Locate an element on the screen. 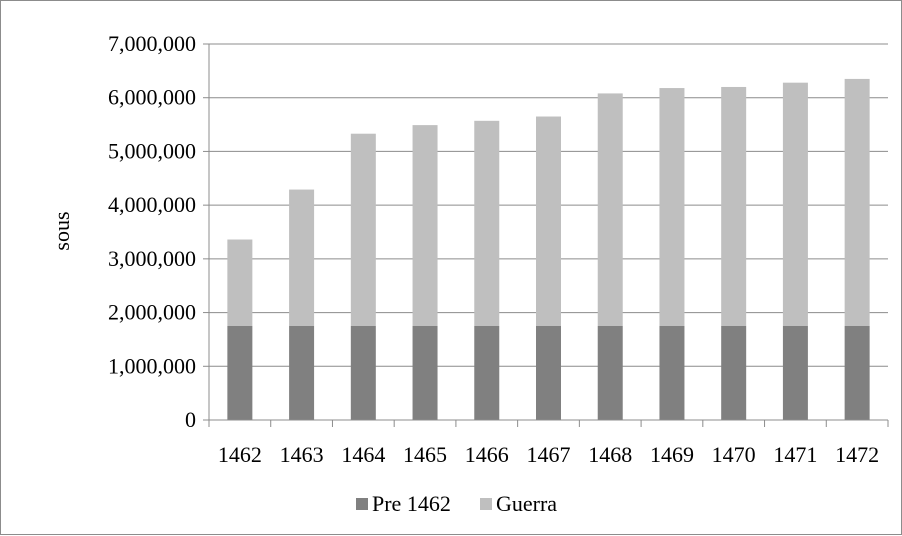  x-tick-label: 1465 is located at coordinates (425, 454).